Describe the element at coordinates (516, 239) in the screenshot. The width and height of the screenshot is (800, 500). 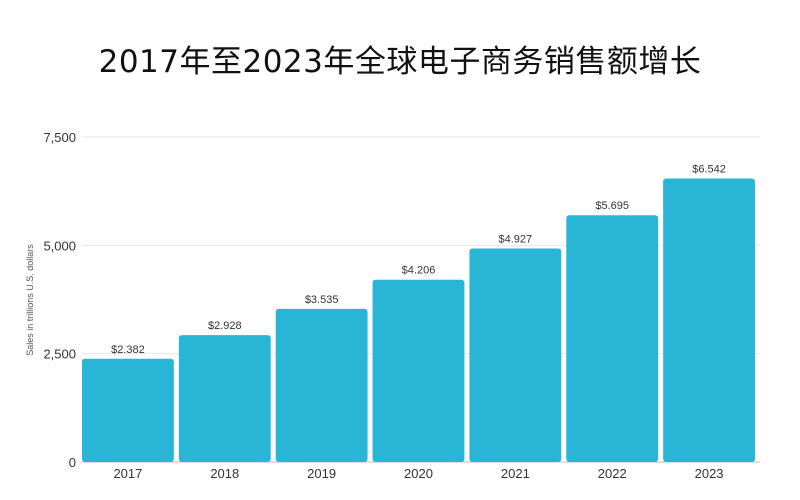
I see `data-label-2021: $4.927` at that location.